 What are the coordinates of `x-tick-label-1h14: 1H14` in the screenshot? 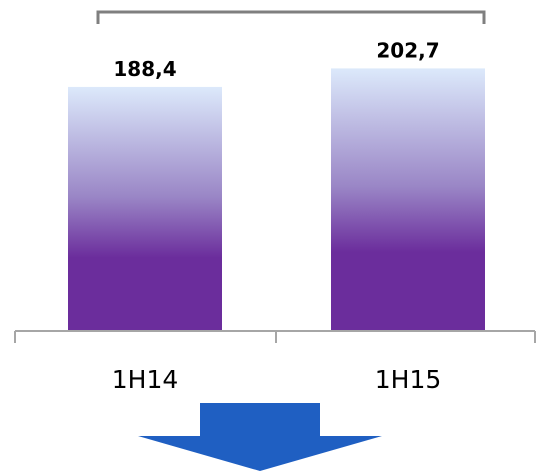 It's located at (145, 379).